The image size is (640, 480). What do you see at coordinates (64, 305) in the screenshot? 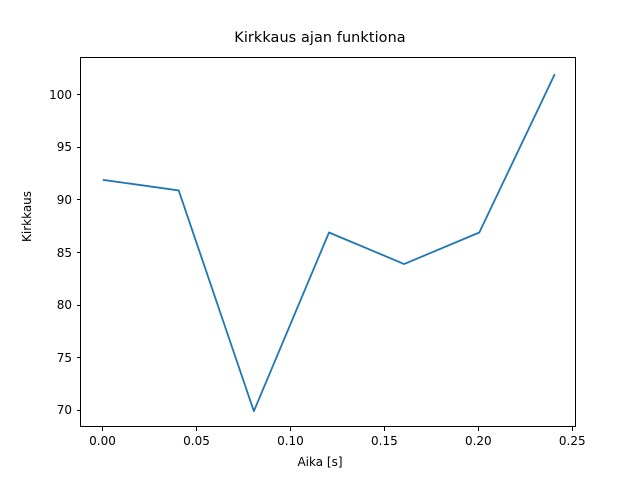
I see `y-tick-label: 80` at bounding box center [64, 305].